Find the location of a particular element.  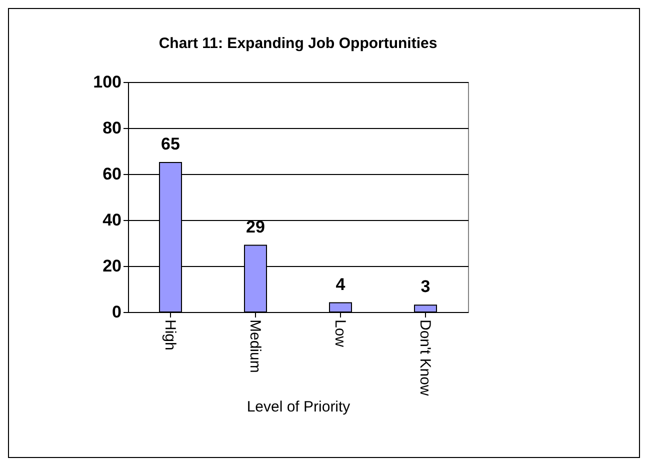

y-tick-label: 20 is located at coordinates (112, 266).